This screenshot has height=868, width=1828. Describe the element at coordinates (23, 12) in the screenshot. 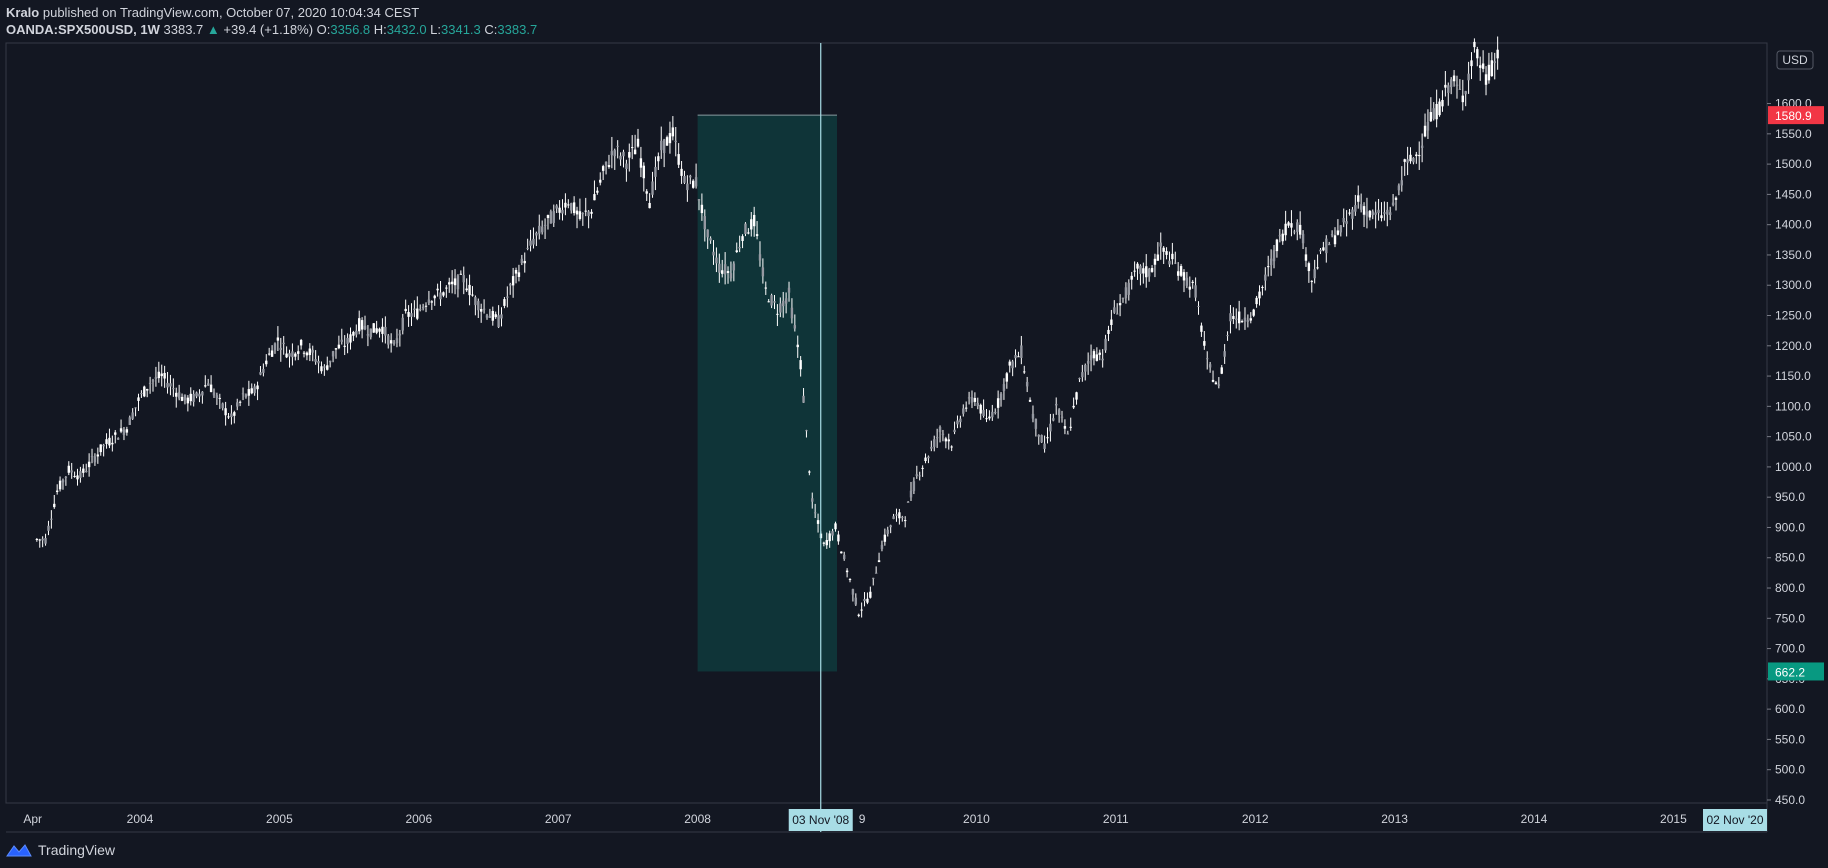

I see `author-name: Kralo` at that location.